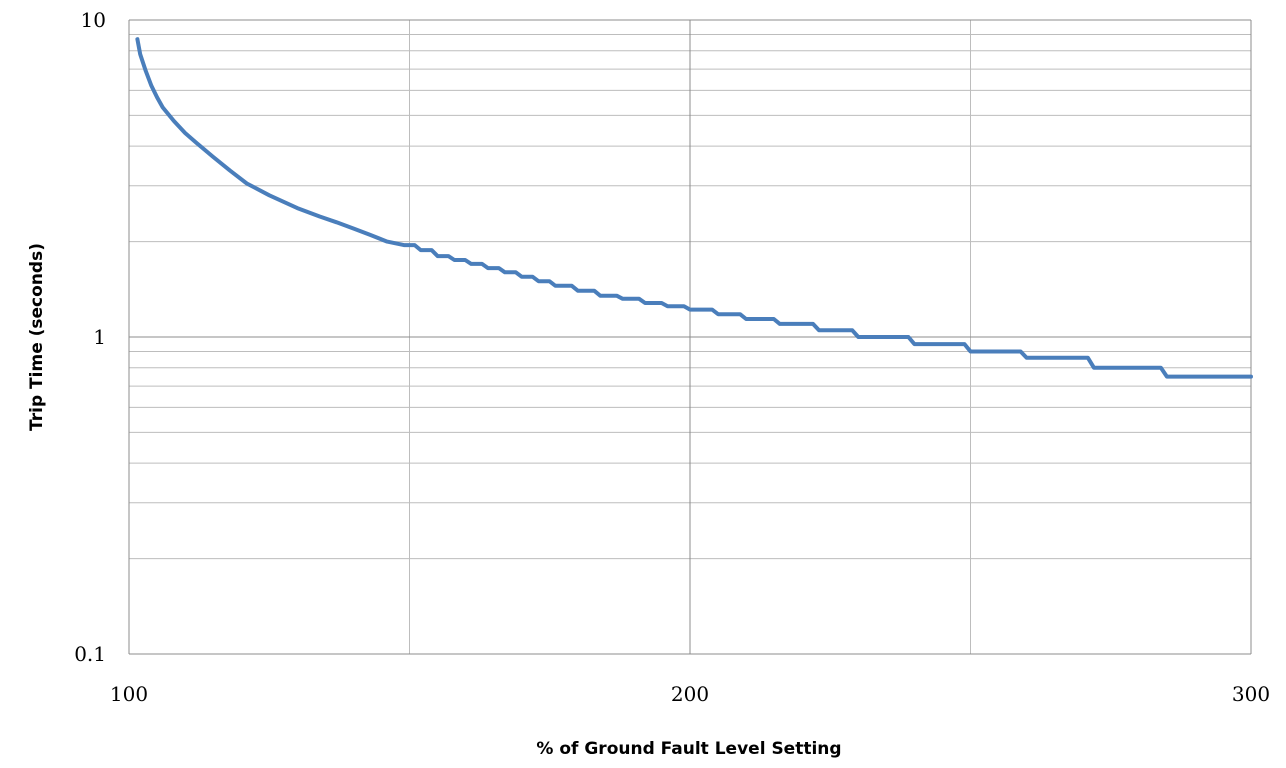  Describe the element at coordinates (90, 654) in the screenshot. I see `y-tick-label: 0.1` at that location.